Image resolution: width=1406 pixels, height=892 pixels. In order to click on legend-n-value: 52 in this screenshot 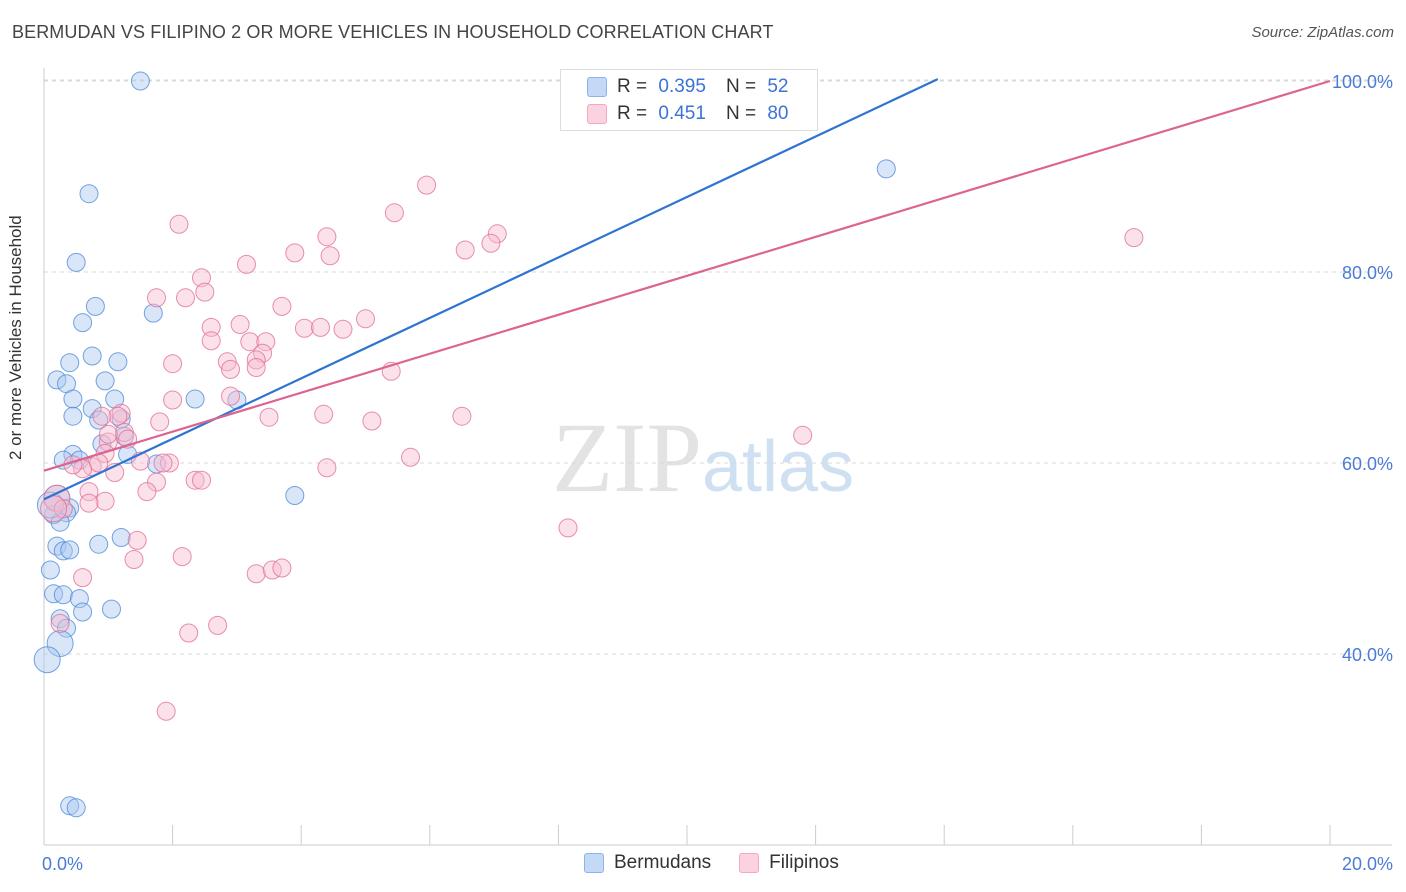, I will do `click(778, 86)`.